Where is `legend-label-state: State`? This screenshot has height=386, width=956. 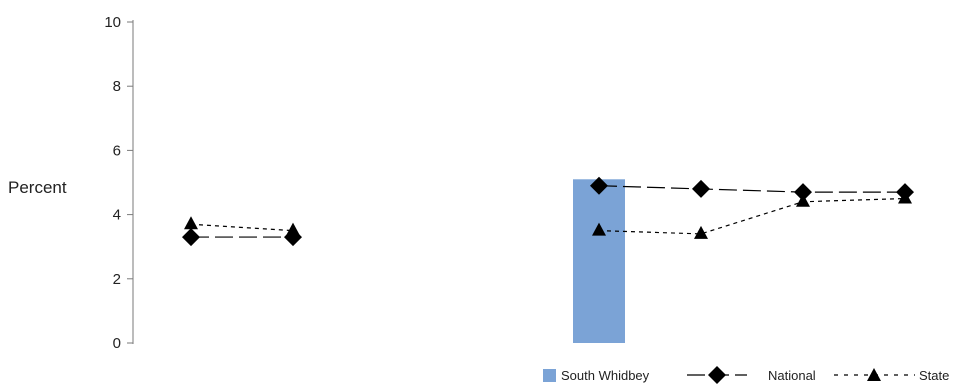
legend-label-state: State is located at coordinates (934, 375).